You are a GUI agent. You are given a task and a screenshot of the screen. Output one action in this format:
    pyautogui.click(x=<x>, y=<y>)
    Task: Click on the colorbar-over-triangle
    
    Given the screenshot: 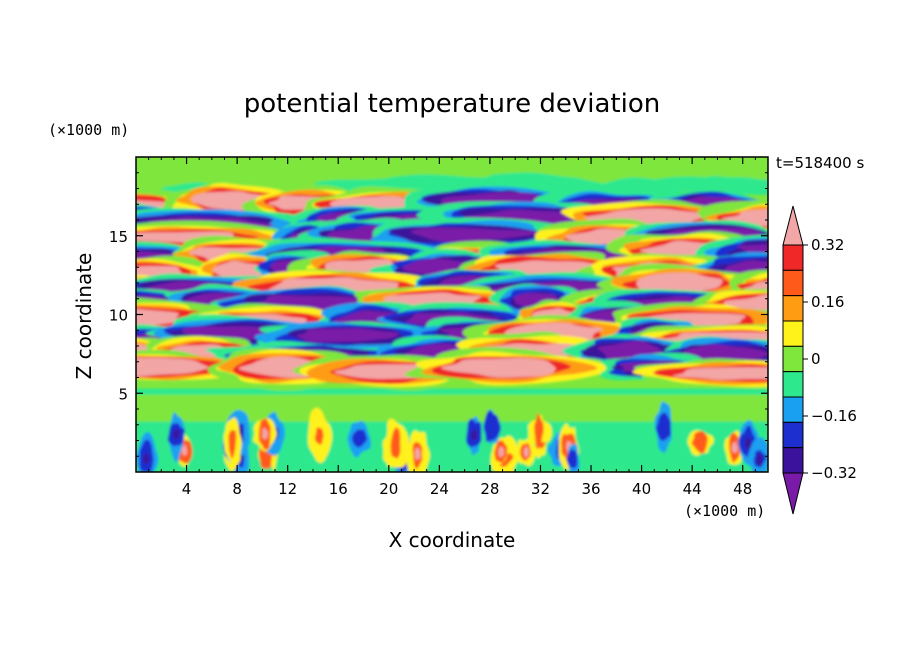 What is the action you would take?
    pyautogui.click(x=793, y=225)
    